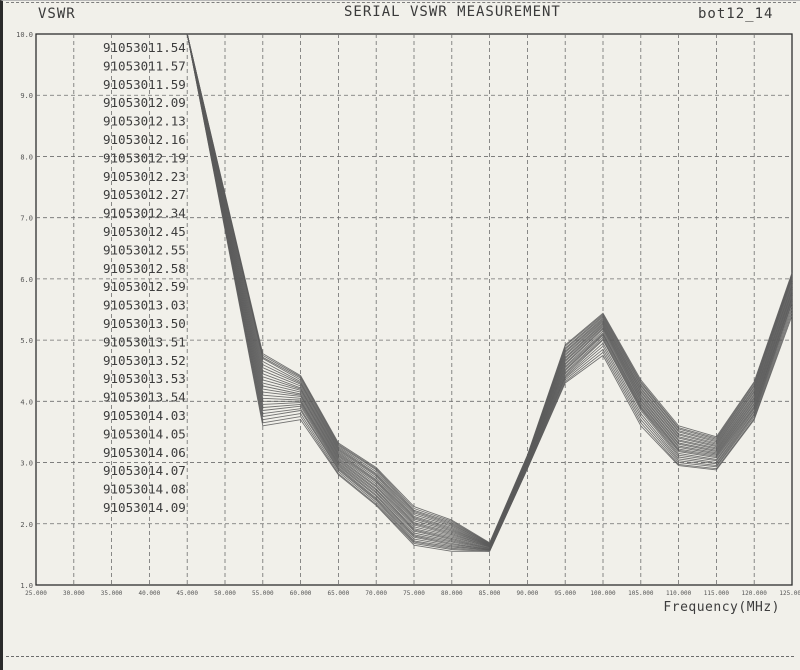 This screenshot has height=670, width=800. What do you see at coordinates (400, 656) in the screenshot?
I see `bottom-rule` at bounding box center [400, 656].